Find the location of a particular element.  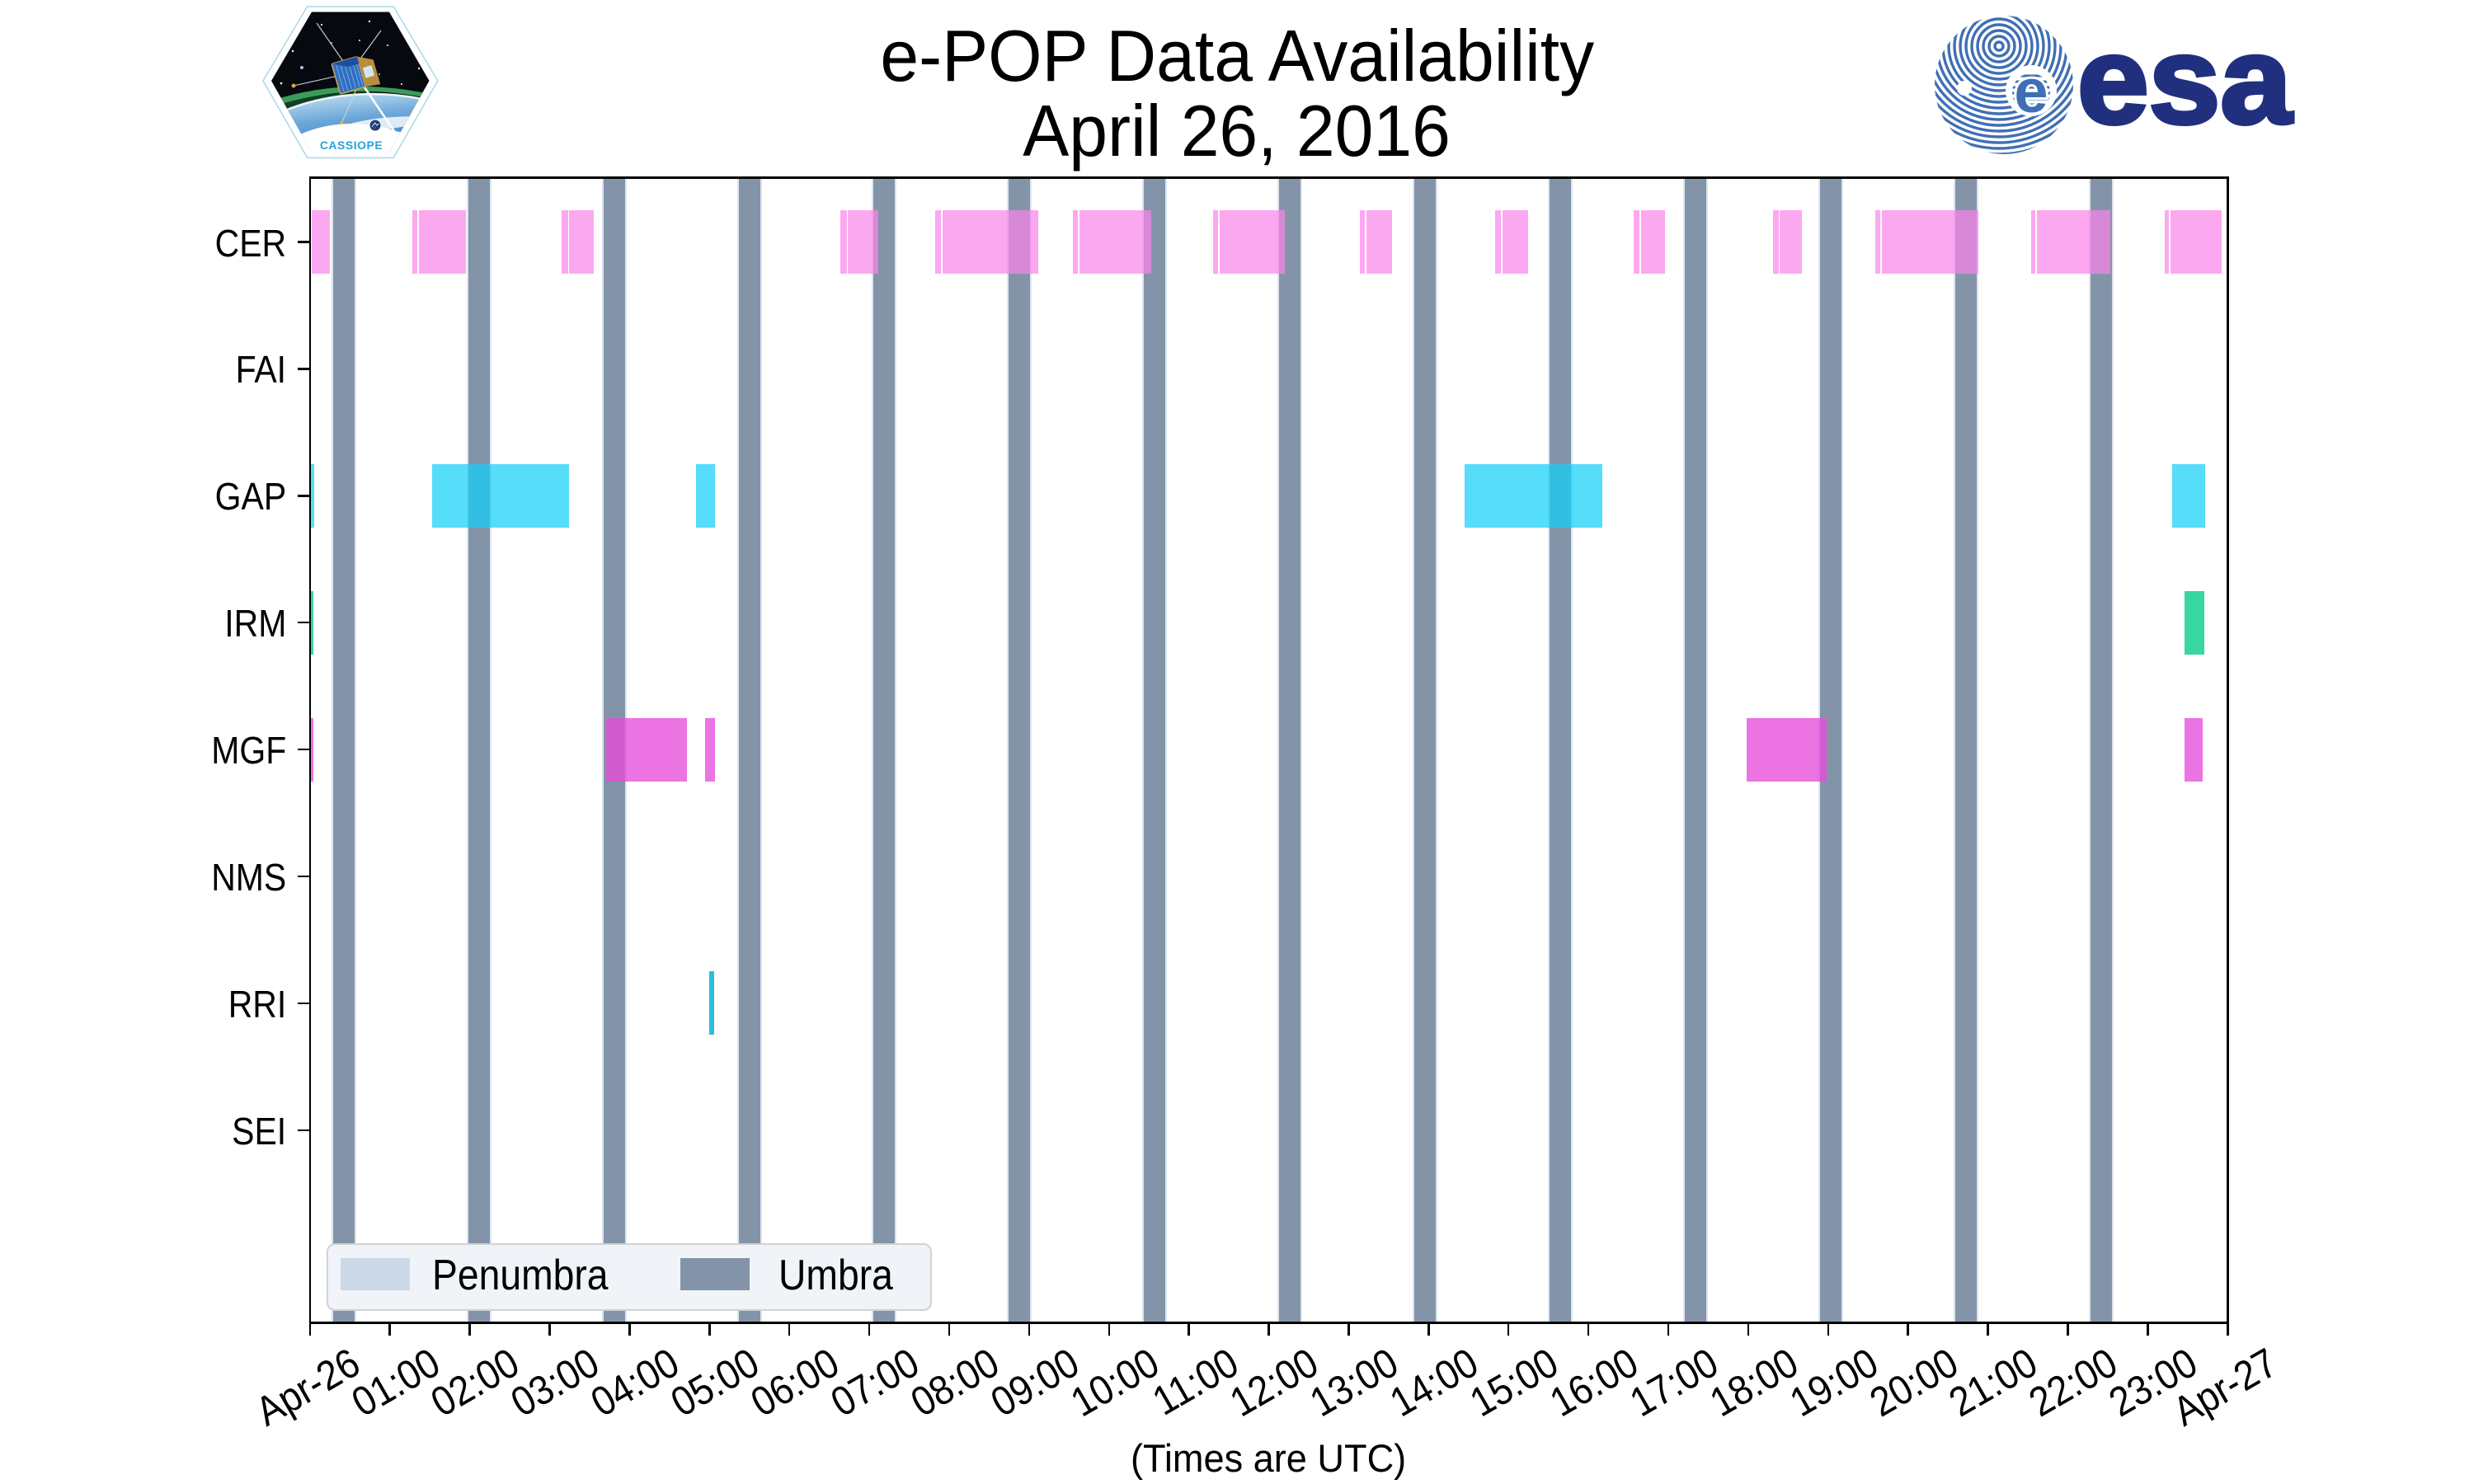

svg-text: esa is located at coordinates (2185, 80).